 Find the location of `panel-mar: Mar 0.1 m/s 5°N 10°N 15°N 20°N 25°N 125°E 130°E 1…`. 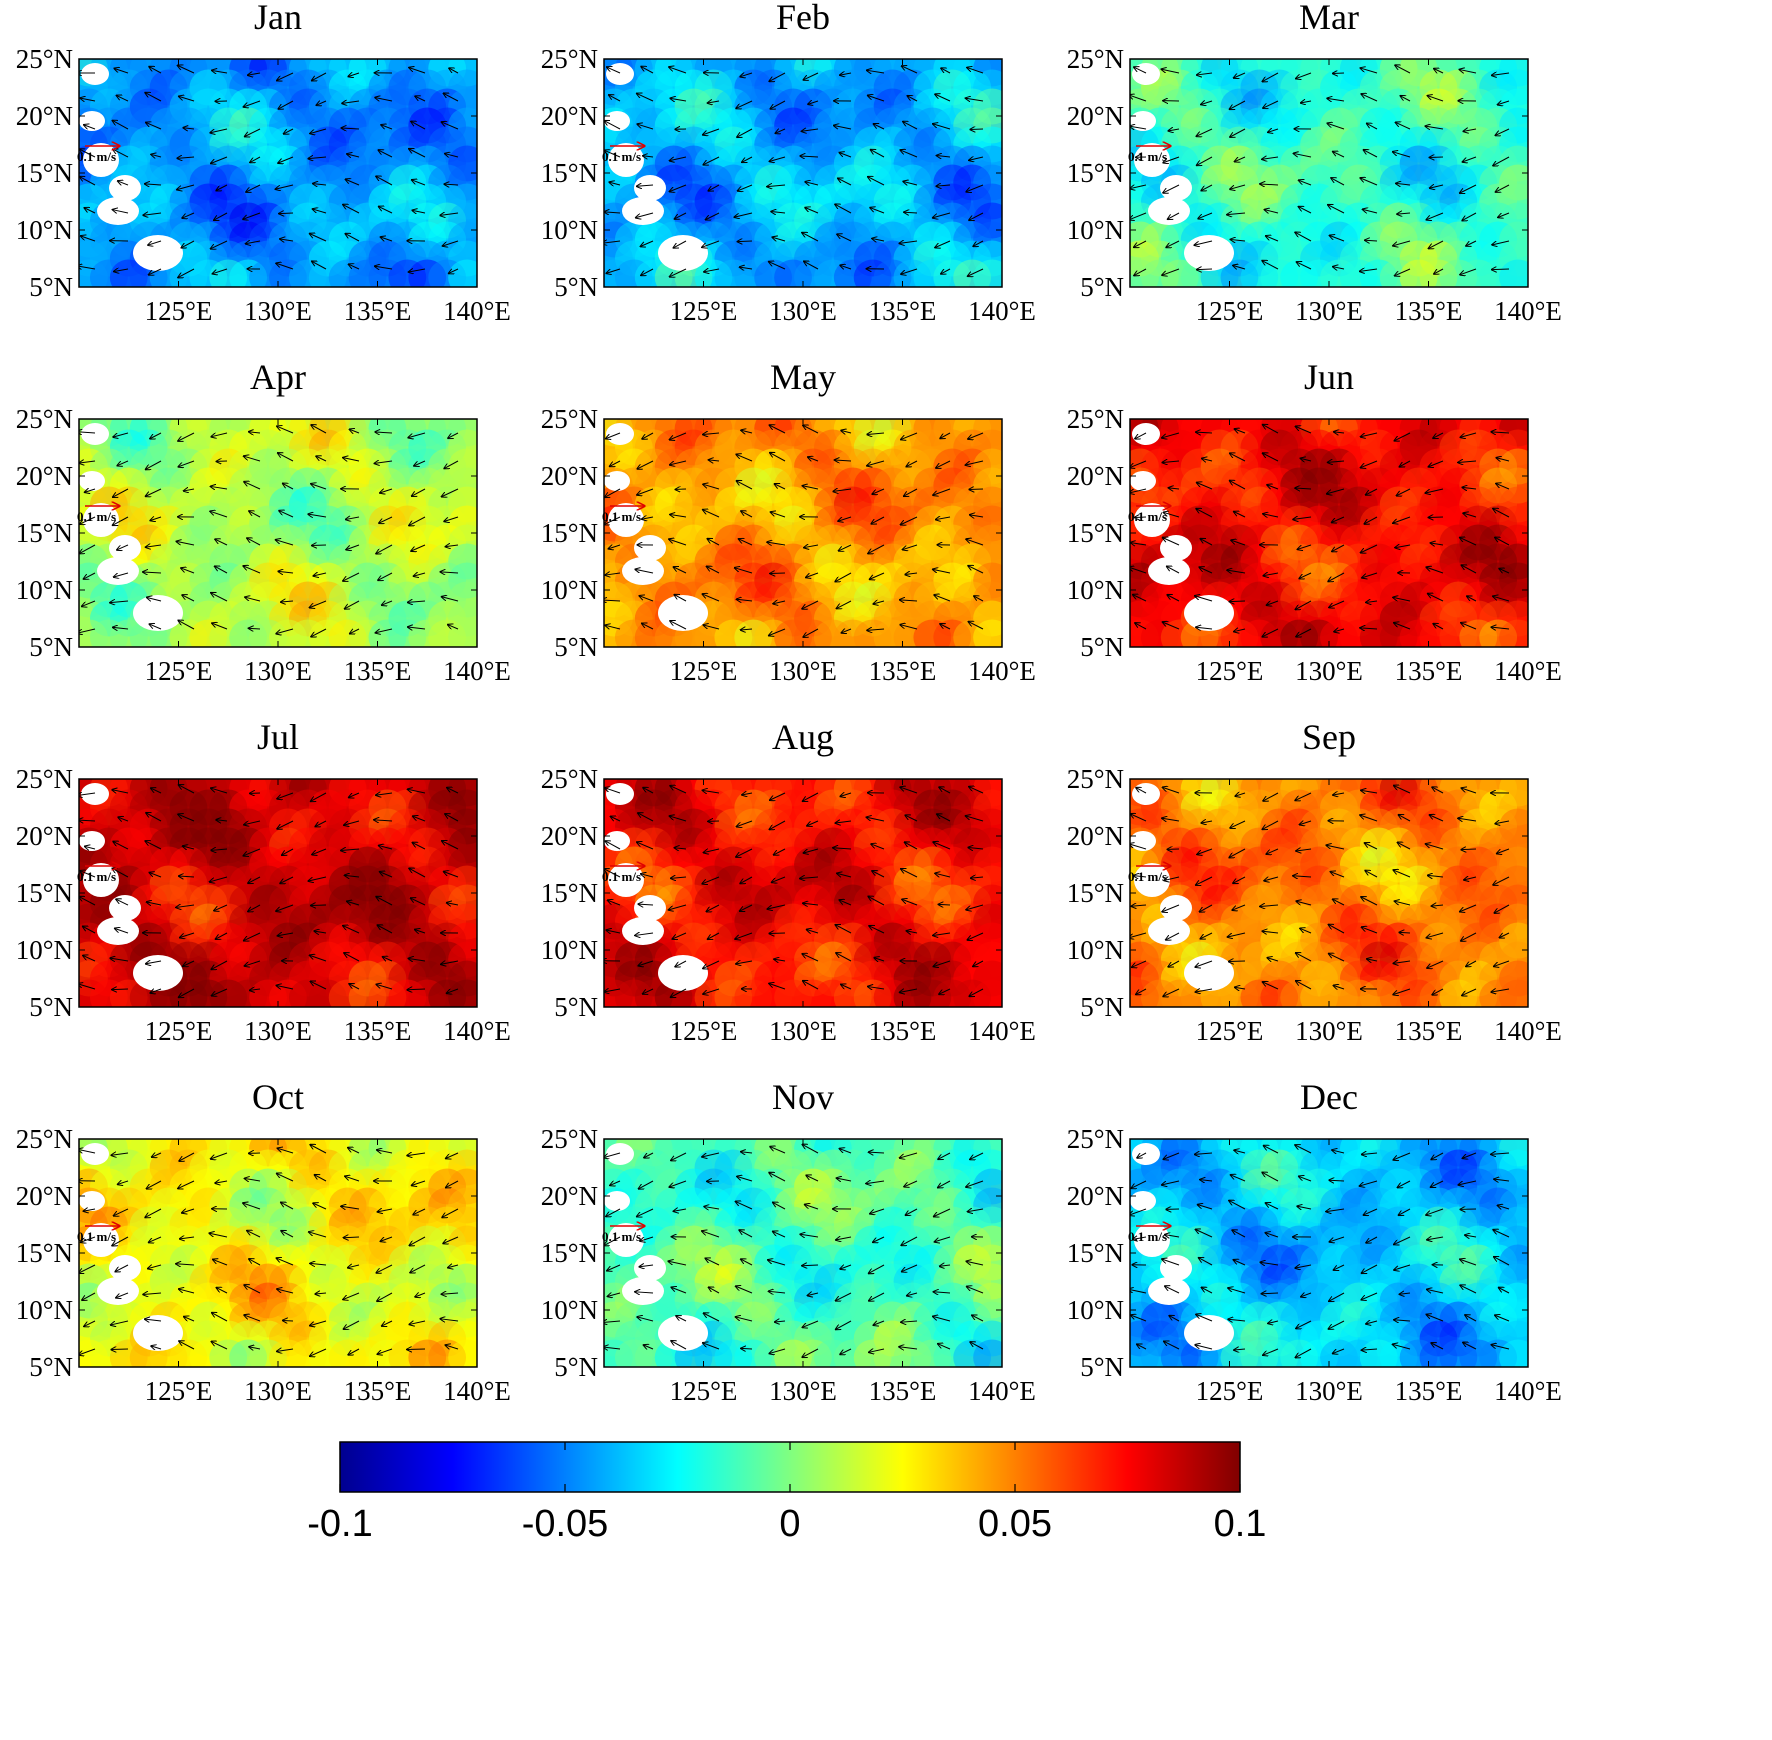

panel-mar: Mar 0.1 m/s 5°N 10°N 15°N 20°N 25°N 125°E 130°E 1… is located at coordinates (1314, 163).